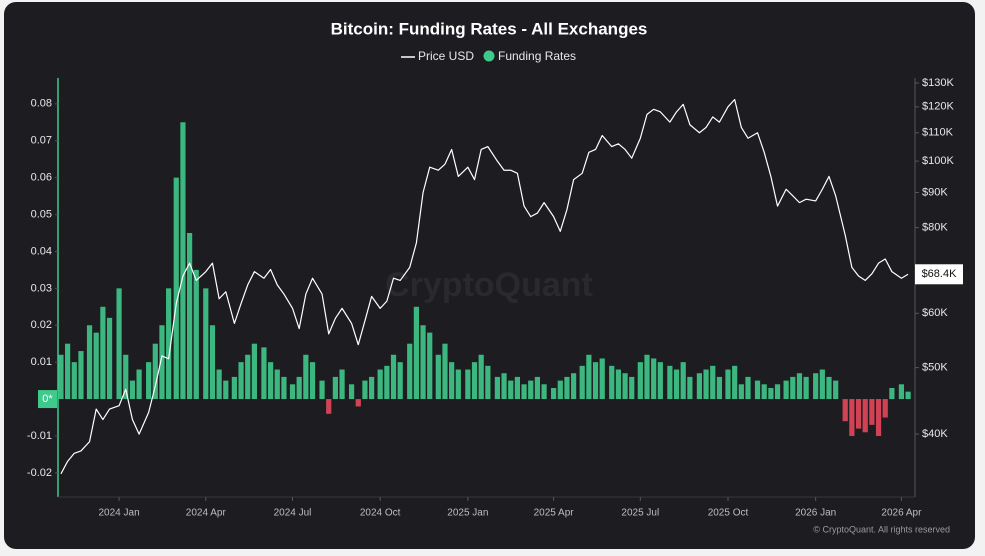 The width and height of the screenshot is (985, 556). I want to click on legend-label: Price USD, so click(446, 56).